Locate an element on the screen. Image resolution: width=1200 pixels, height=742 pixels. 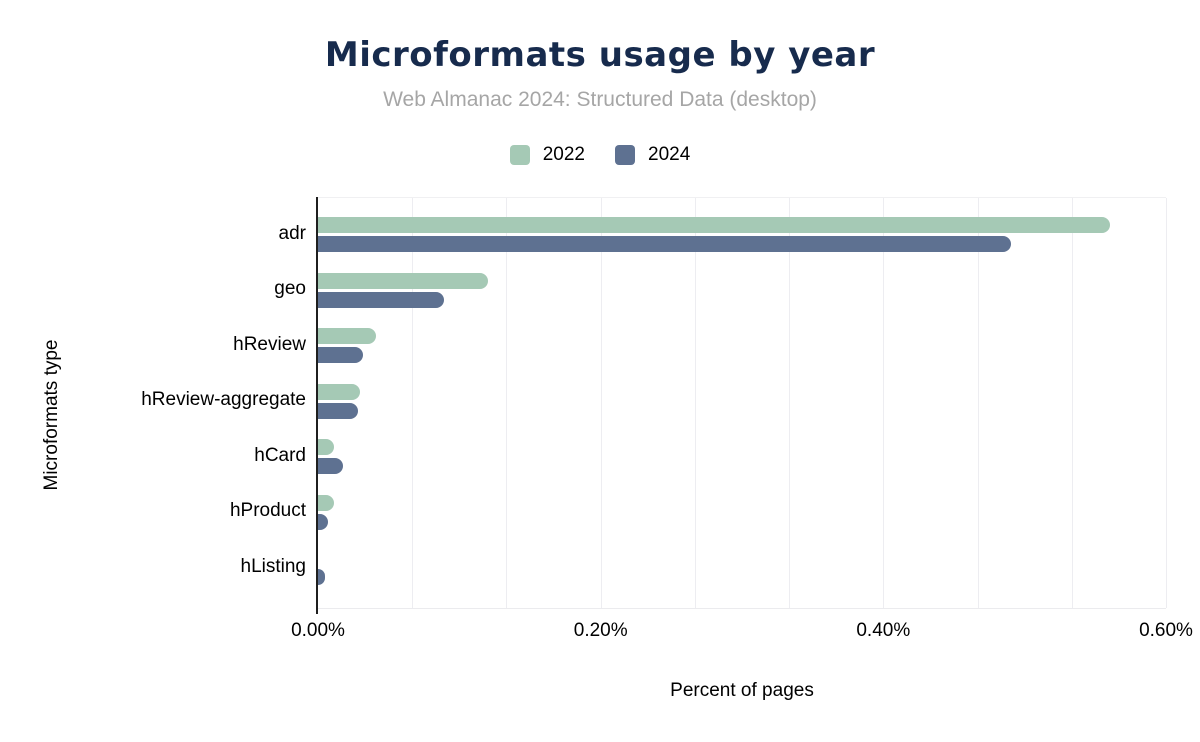
category-label-hProduct: hProduct is located at coordinates (267, 510).